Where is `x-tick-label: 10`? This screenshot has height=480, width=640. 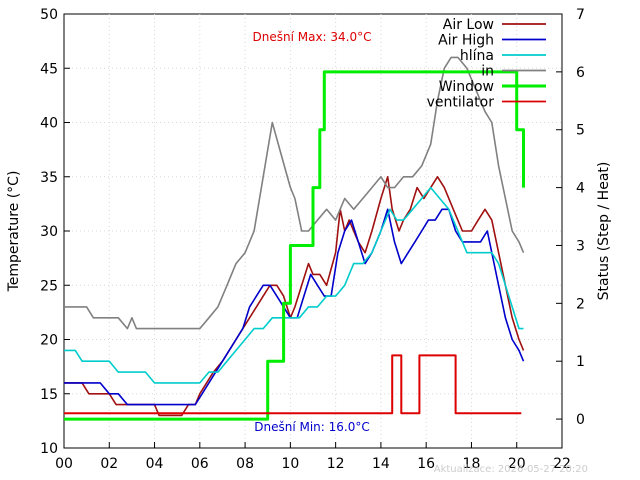
x-tick-label: 10 is located at coordinates (290, 464).